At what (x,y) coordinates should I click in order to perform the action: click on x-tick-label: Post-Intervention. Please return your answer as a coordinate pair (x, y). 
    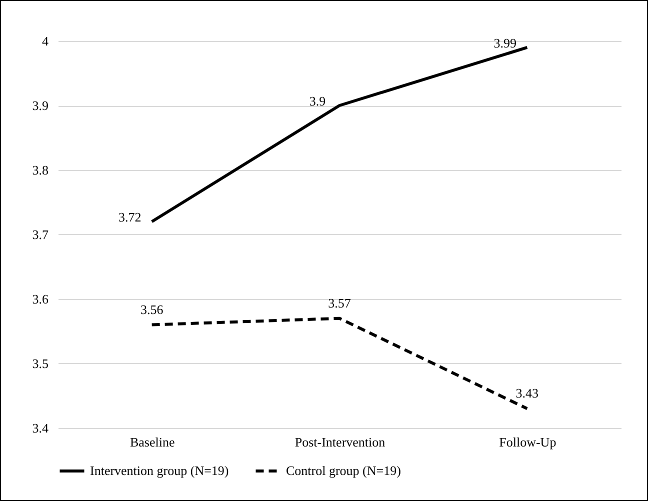
    Looking at the image, I should click on (340, 442).